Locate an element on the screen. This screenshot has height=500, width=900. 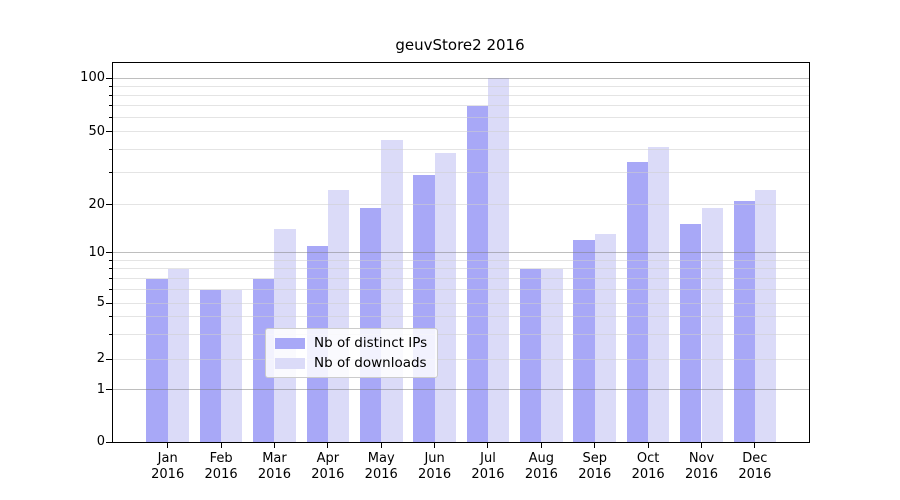
x-tick-label-dec: Dec 2016 is located at coordinates (755, 467).